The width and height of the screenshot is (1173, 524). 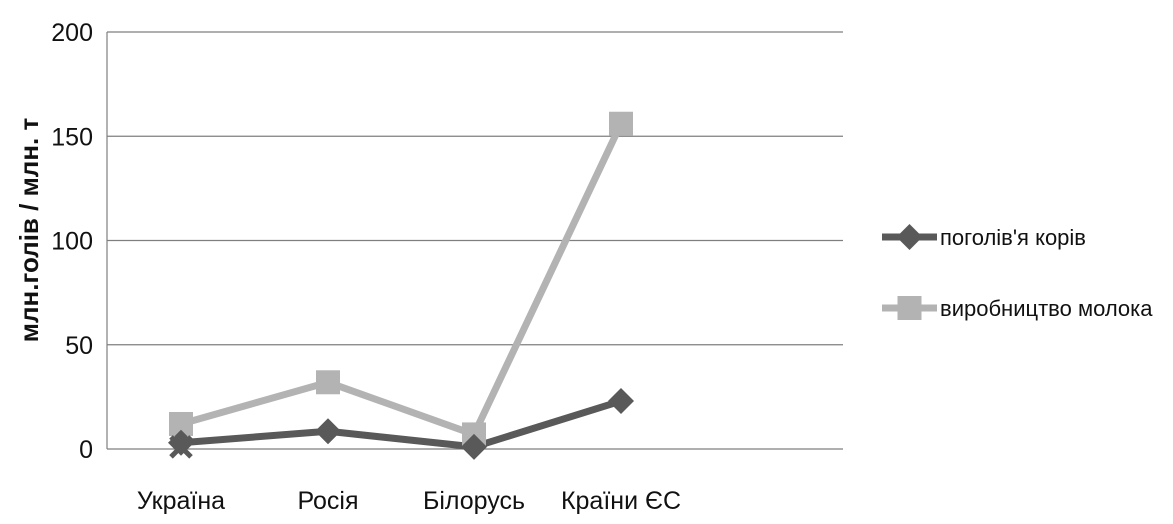 What do you see at coordinates (1013, 237) in the screenshot?
I see `legend-label: поголів'я корів` at bounding box center [1013, 237].